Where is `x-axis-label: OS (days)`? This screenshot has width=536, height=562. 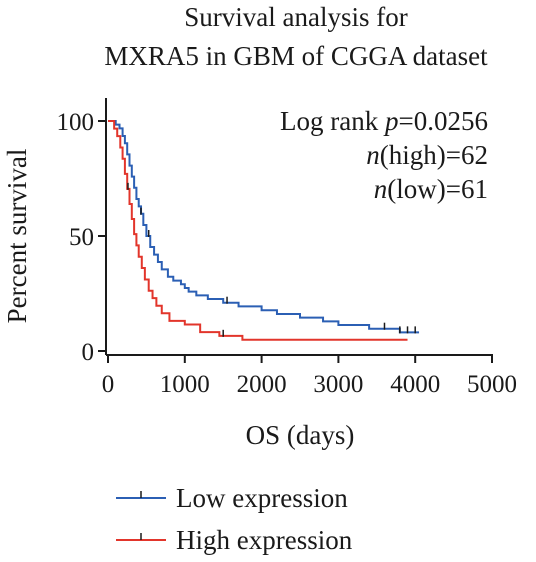 x-axis-label: OS (days) is located at coordinates (300, 435).